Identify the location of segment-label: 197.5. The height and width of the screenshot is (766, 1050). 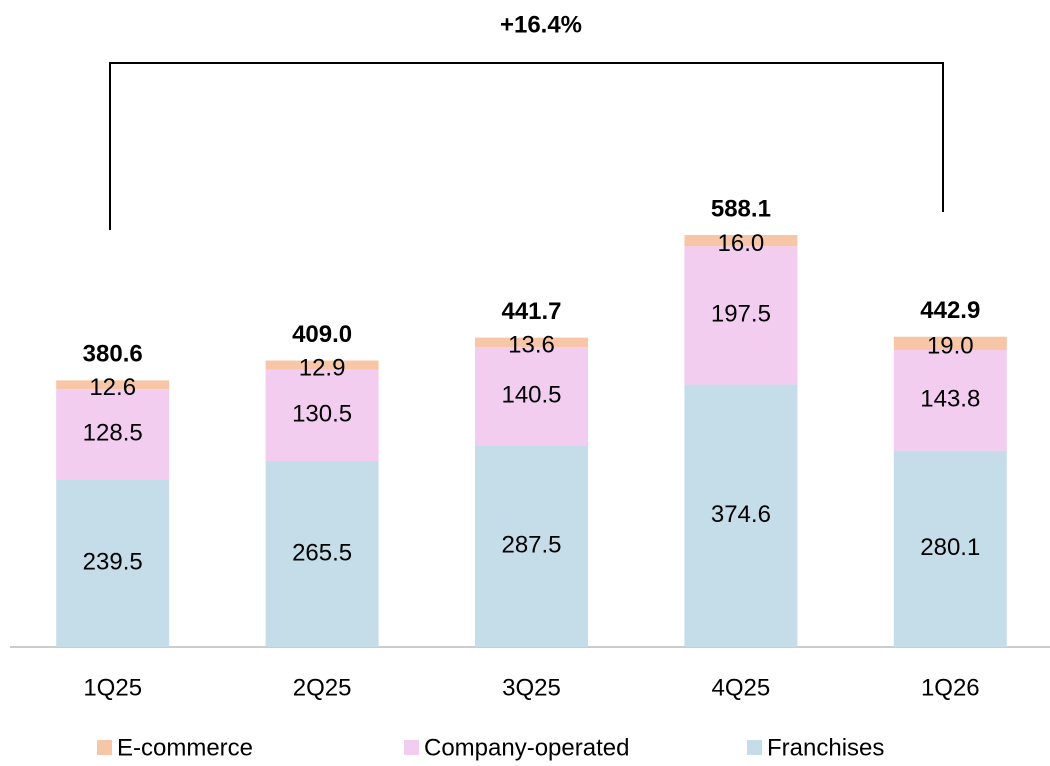
(741, 314).